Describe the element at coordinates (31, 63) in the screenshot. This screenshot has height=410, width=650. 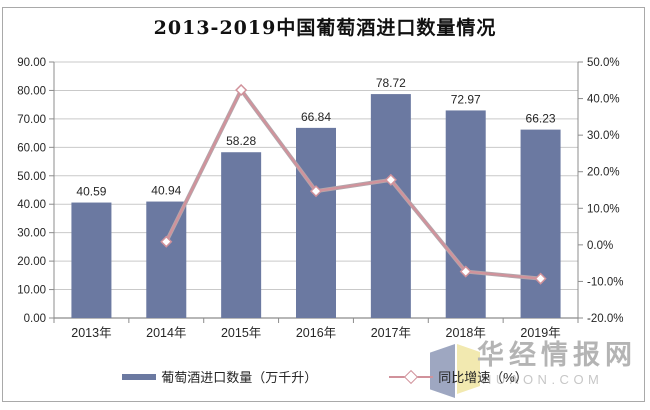
I see `left-axis-tick-label: 90.00` at that location.